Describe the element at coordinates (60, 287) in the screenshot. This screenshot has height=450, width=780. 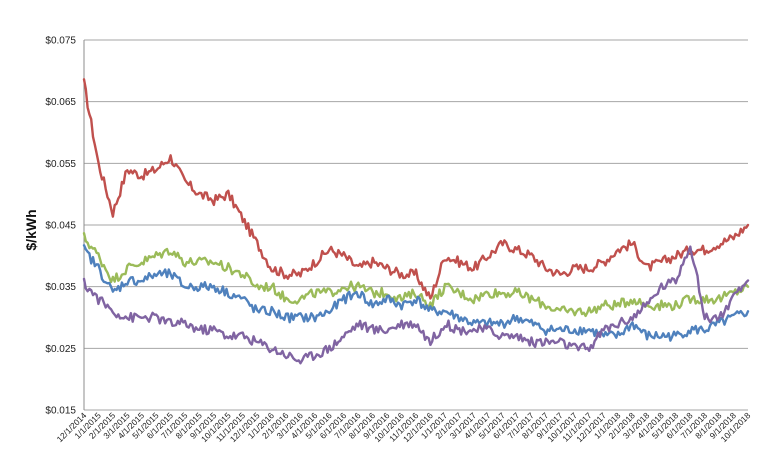
I see `y-tick-label: $0.035` at that location.